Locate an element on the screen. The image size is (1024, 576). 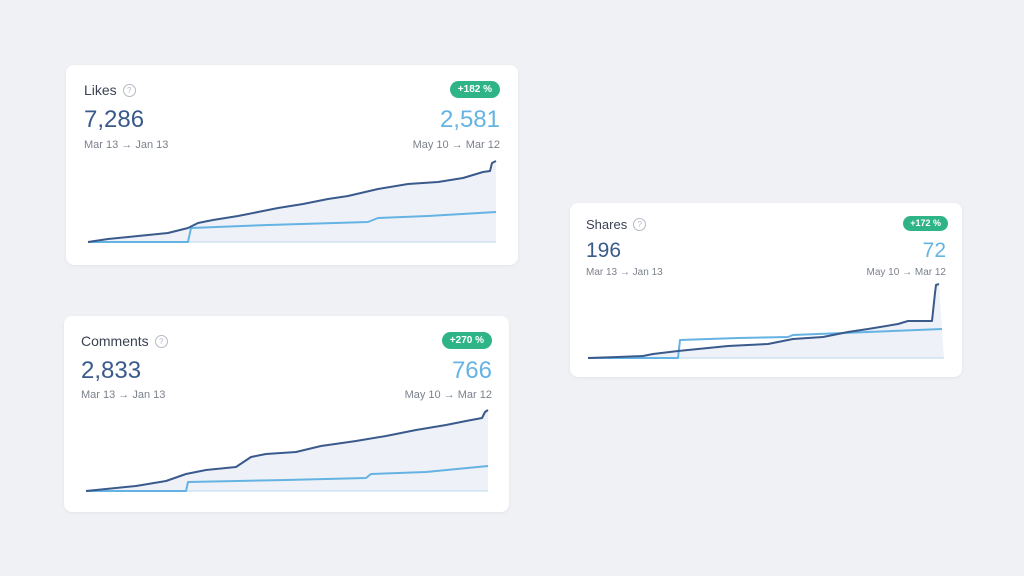
comments-cumulative-chart is located at coordinates (287, 450).